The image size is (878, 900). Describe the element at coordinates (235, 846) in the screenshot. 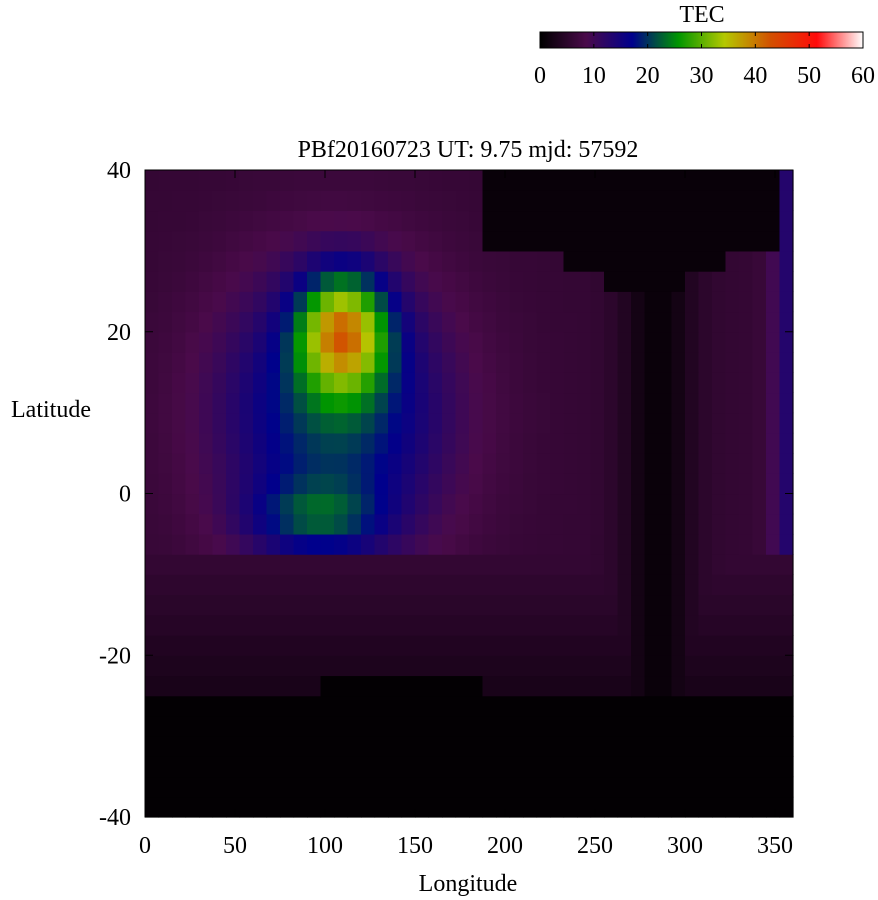

I see `x-tick-label: 50` at that location.